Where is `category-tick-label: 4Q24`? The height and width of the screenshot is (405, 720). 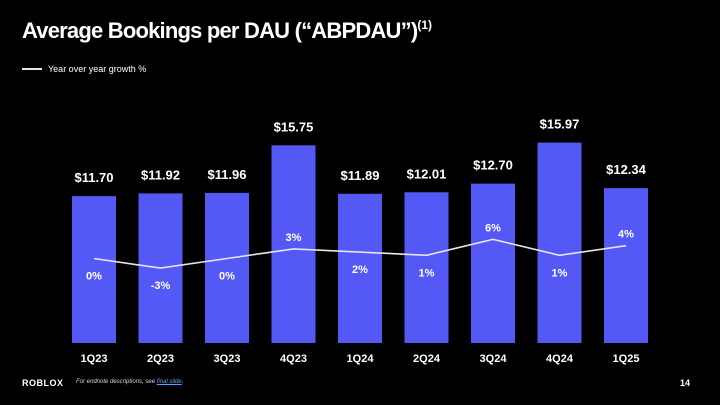
category-tick-label: 4Q24 is located at coordinates (560, 359).